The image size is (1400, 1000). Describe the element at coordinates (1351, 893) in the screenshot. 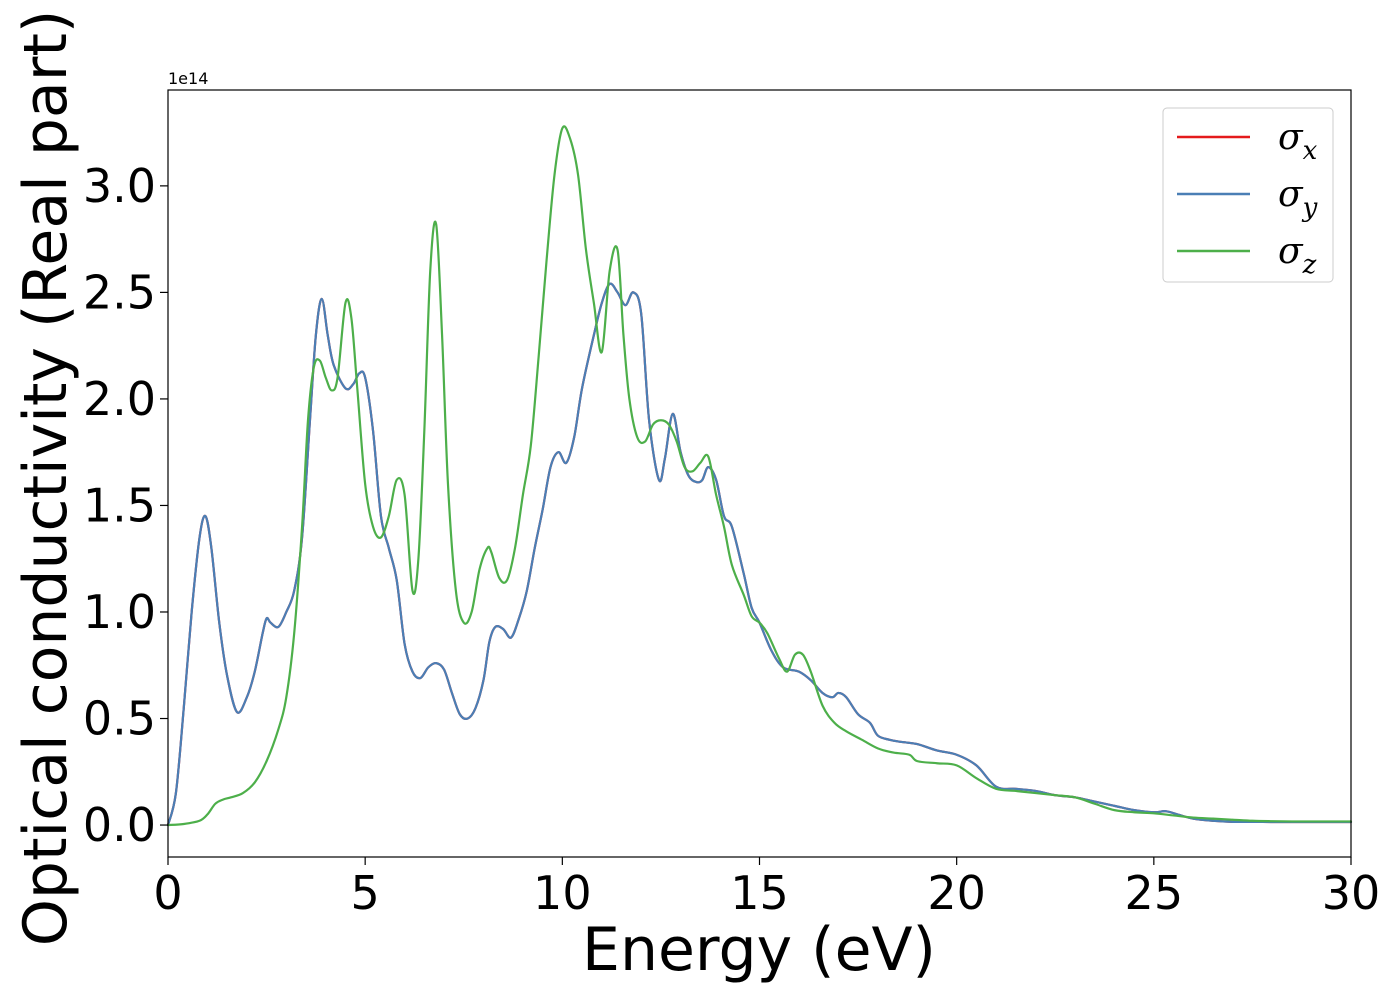

I see `x-tick-label: 30` at that location.